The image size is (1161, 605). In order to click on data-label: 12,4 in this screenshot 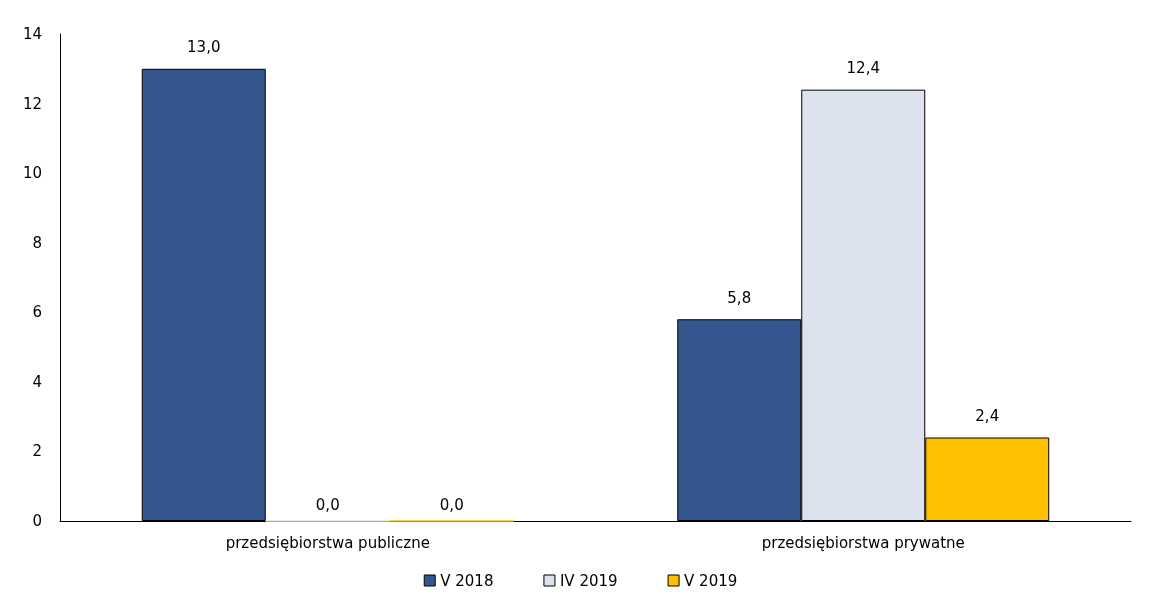, I will do `click(863, 68)`.